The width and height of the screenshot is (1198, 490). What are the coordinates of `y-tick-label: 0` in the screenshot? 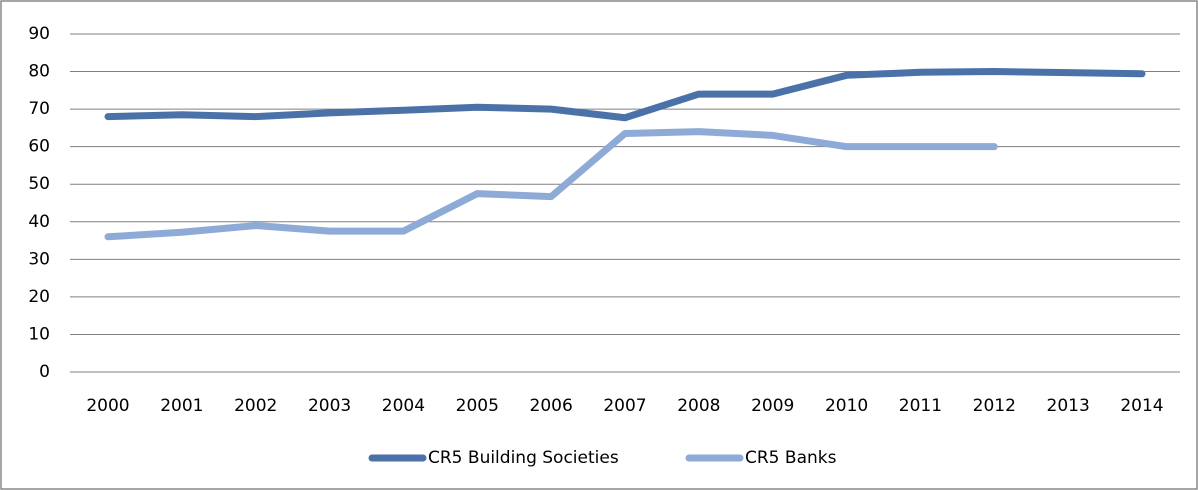 It's located at (44, 372).